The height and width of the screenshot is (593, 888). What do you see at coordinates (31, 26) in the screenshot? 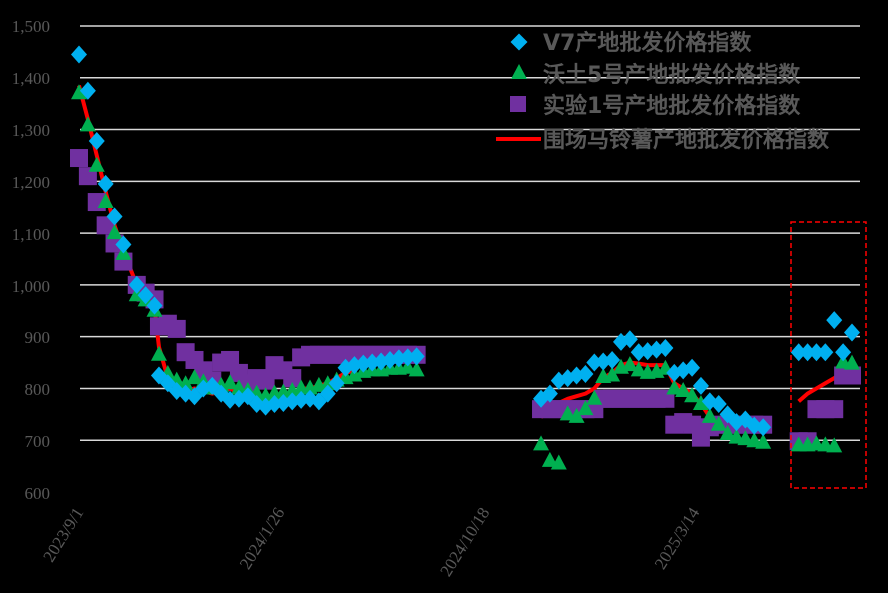
I see `y-tick-1500: 1,500` at bounding box center [31, 26].